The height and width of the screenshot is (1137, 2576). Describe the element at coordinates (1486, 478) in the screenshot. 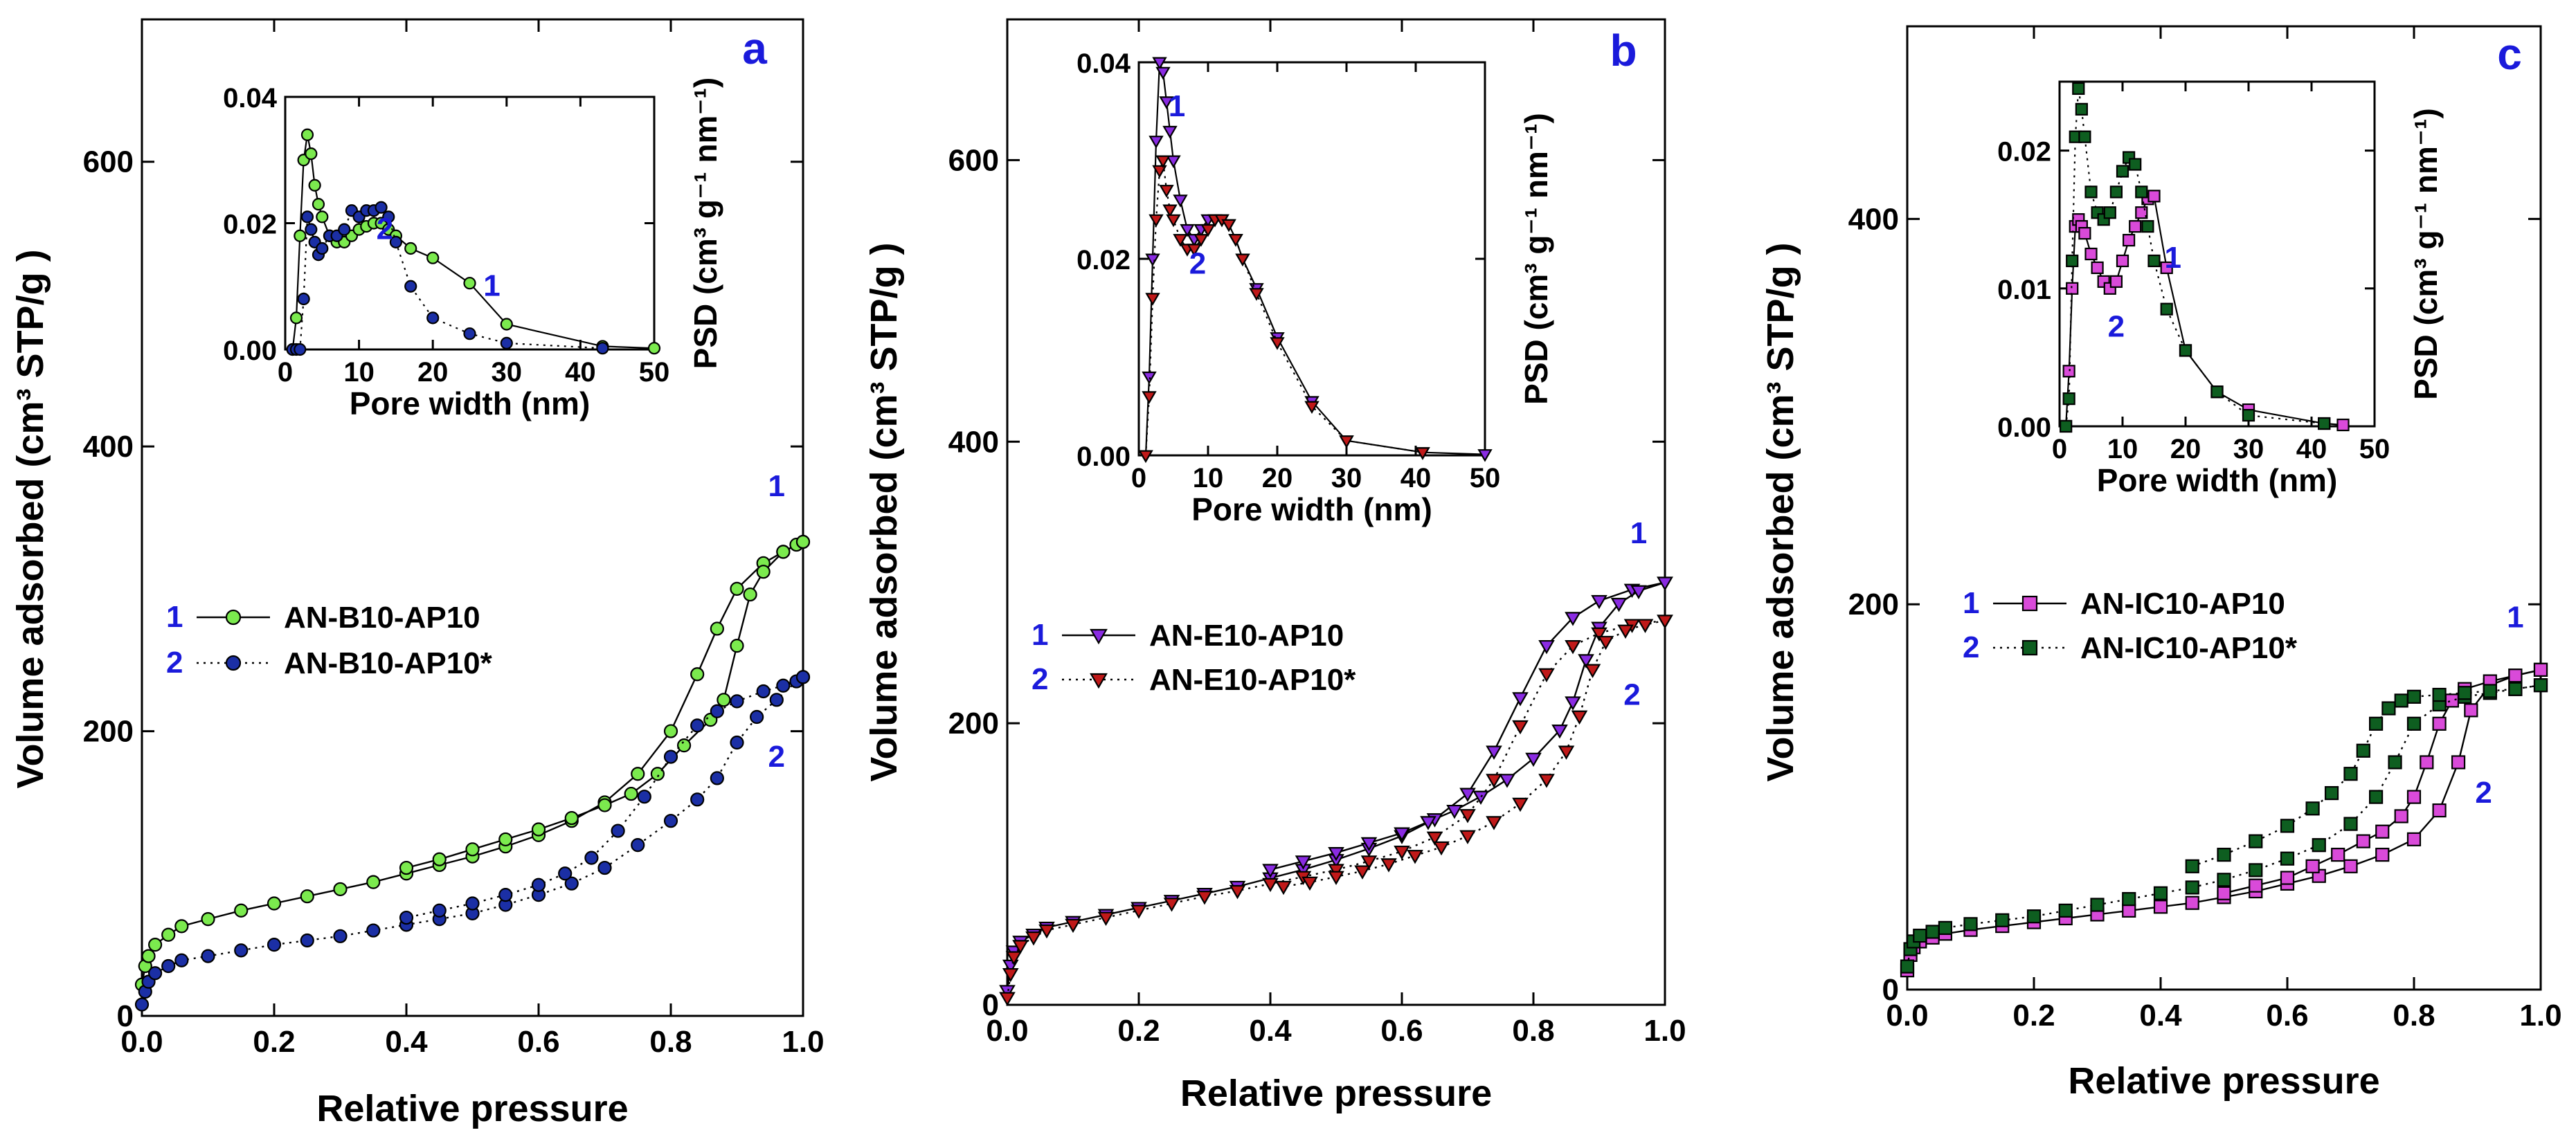

I see `panel-b-inset-x-tick-label: 50` at that location.